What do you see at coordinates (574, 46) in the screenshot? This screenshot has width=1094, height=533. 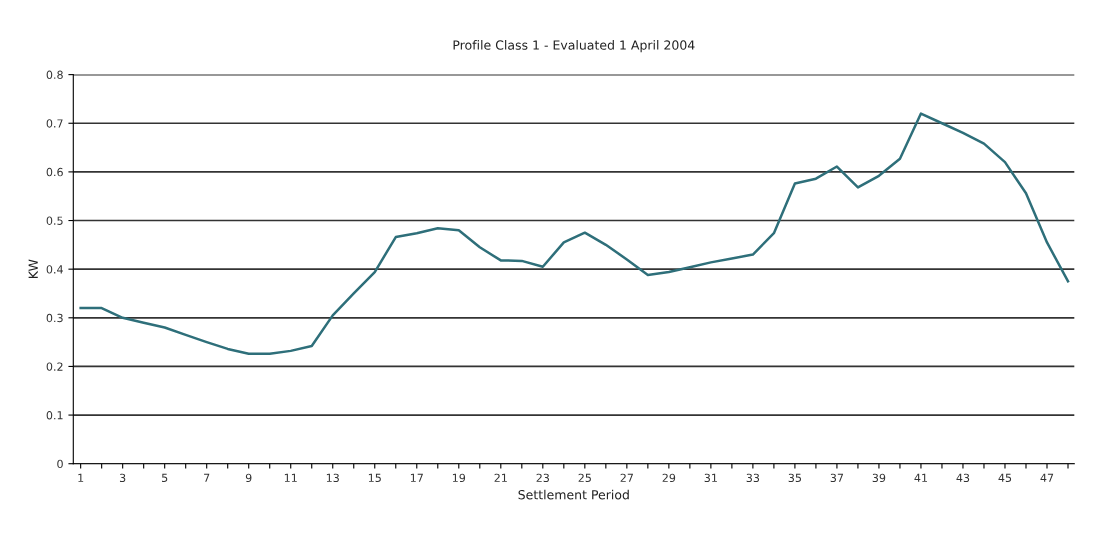 I see `chart-title: Profile Class 1 - Evaluated 1 April 2004` at bounding box center [574, 46].